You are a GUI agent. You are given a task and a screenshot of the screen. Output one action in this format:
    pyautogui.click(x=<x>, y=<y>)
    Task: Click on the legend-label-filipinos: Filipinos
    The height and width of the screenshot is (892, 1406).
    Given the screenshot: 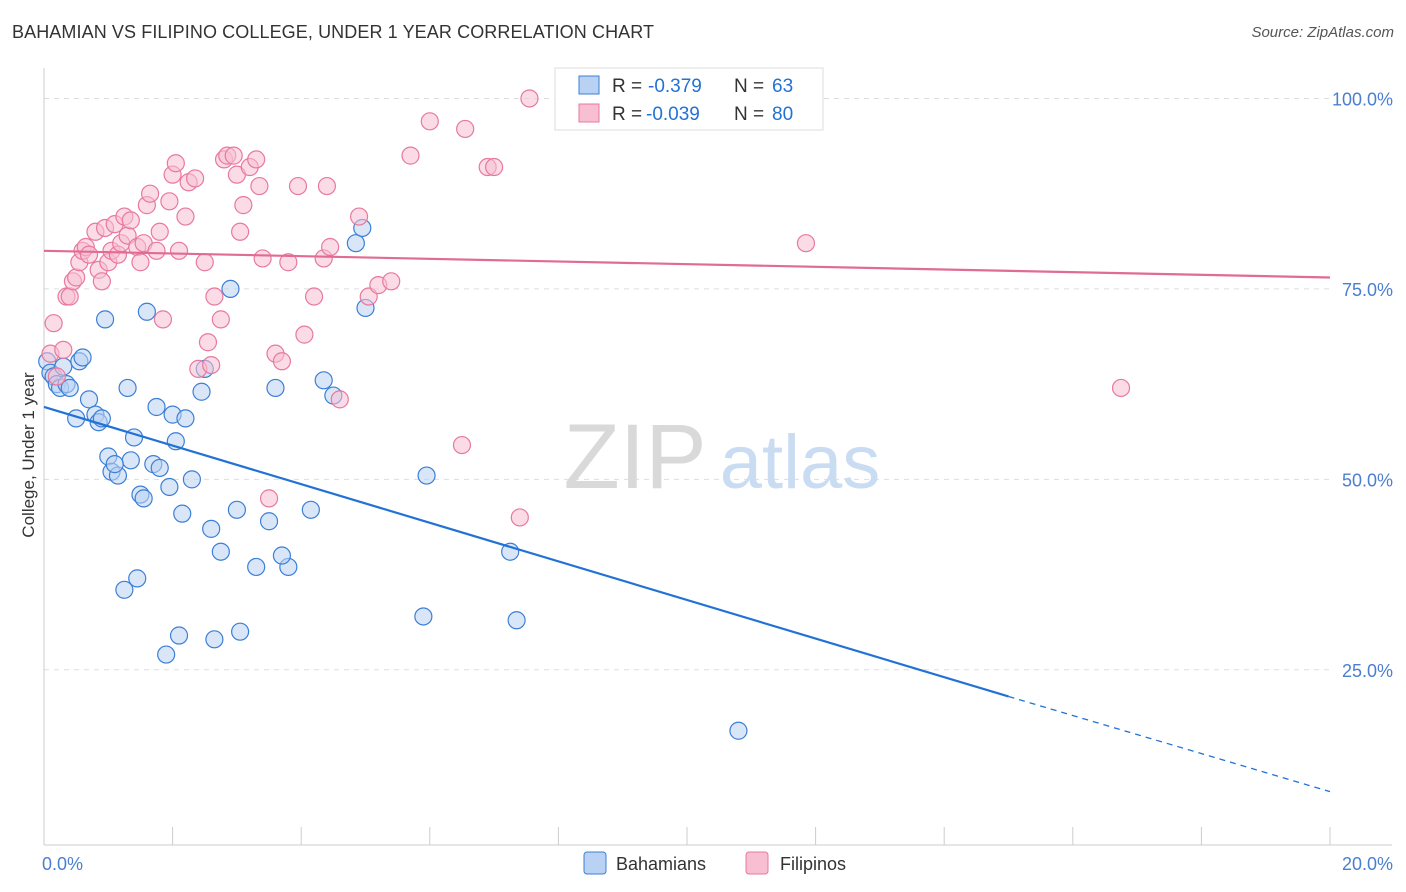 What is the action you would take?
    pyautogui.click(x=813, y=864)
    